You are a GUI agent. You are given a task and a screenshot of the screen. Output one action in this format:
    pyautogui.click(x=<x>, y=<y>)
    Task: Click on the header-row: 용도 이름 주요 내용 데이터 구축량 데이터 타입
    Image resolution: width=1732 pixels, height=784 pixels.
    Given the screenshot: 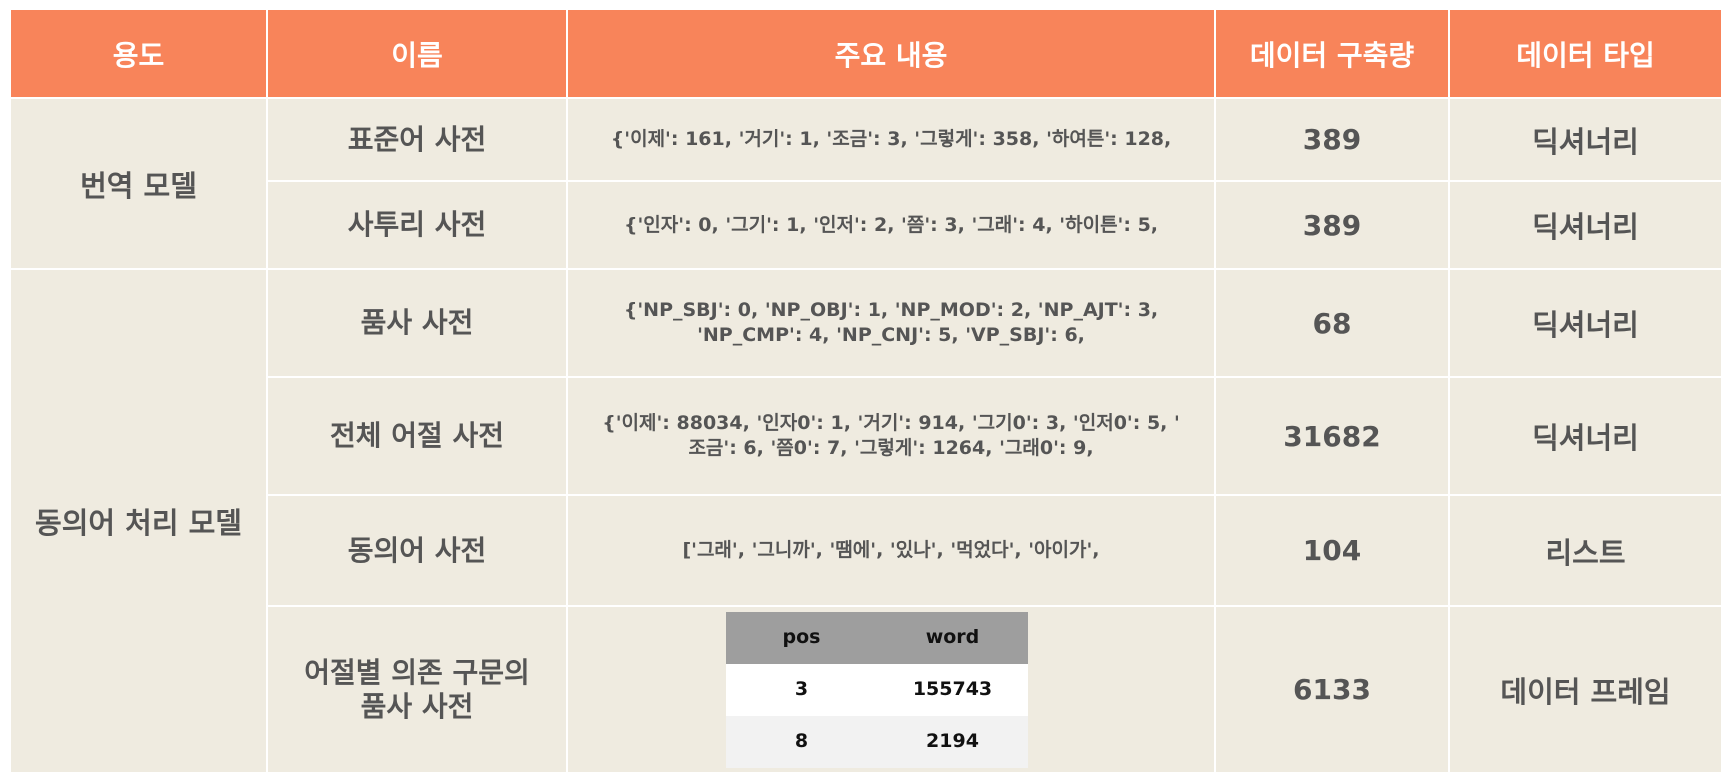 What is the action you would take?
    pyautogui.click(x=866, y=54)
    